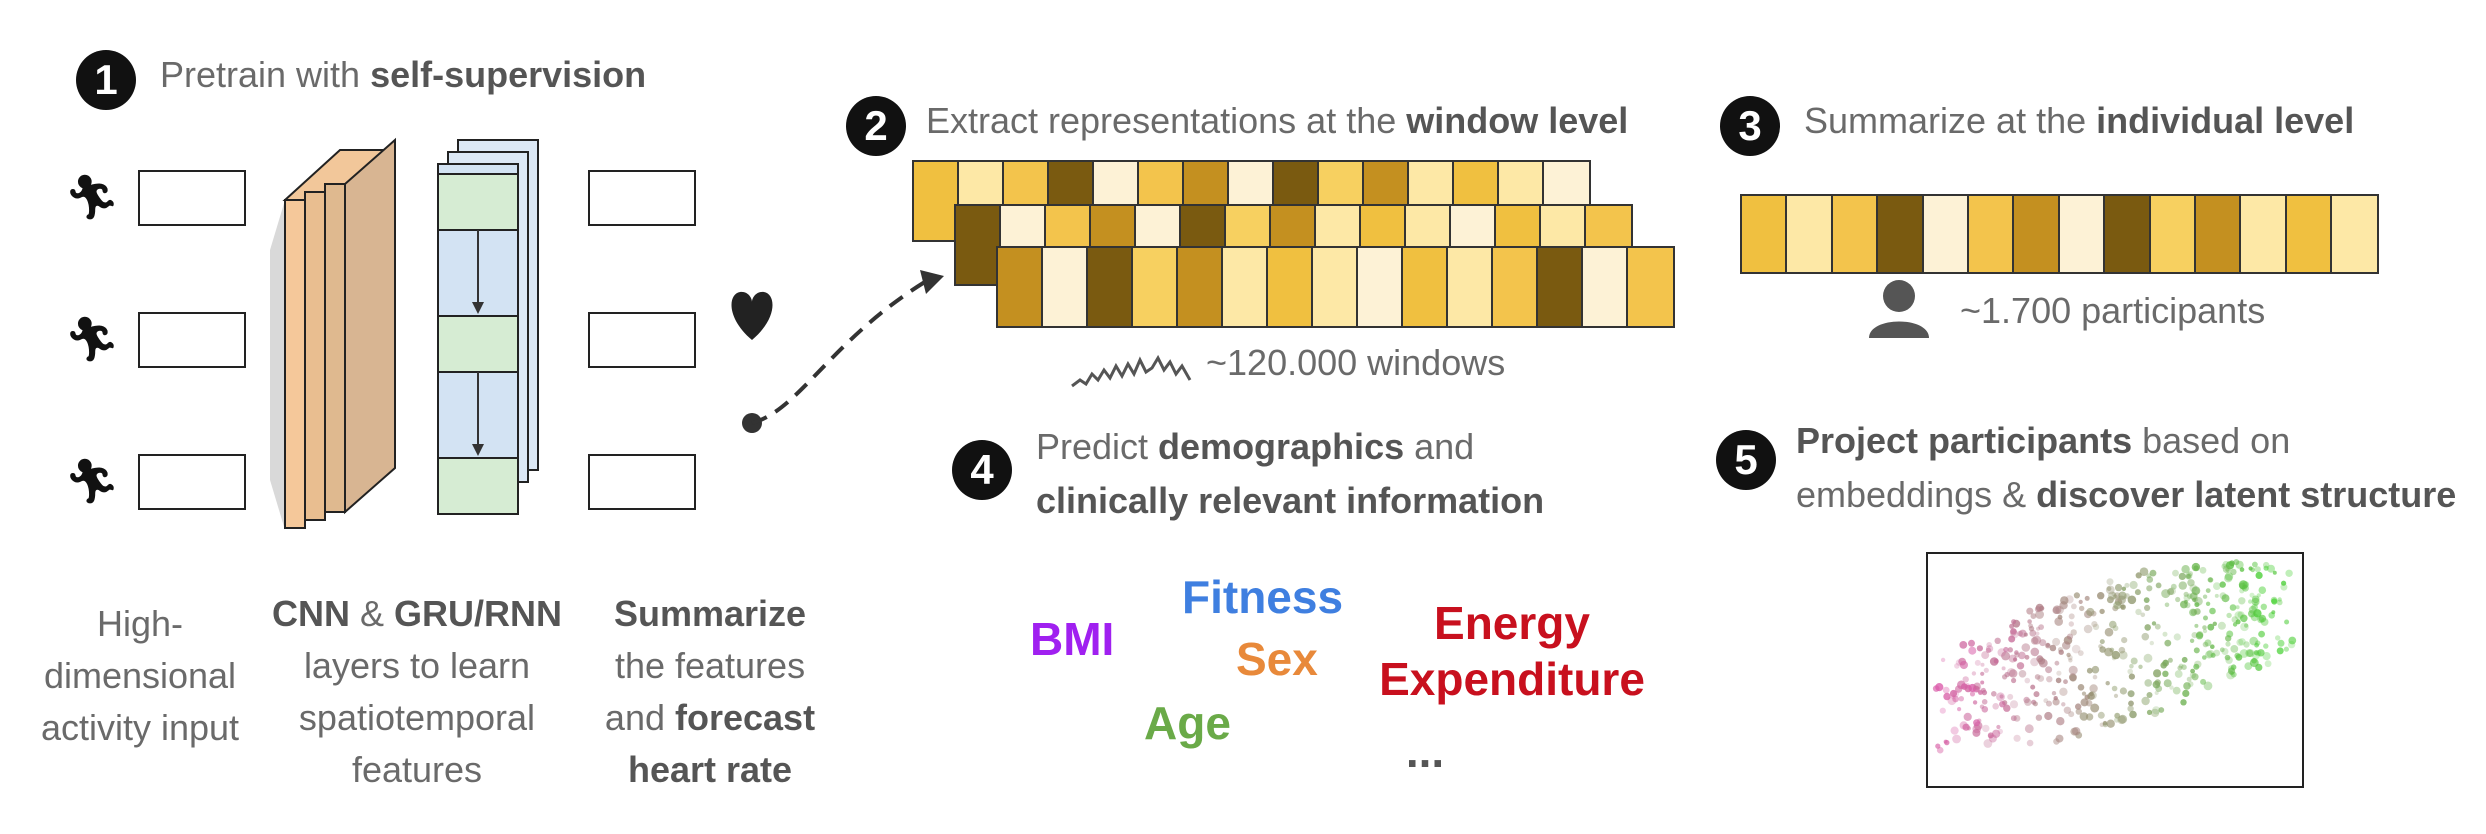  I want to click on signal-wave-icon, so click(1131, 371).